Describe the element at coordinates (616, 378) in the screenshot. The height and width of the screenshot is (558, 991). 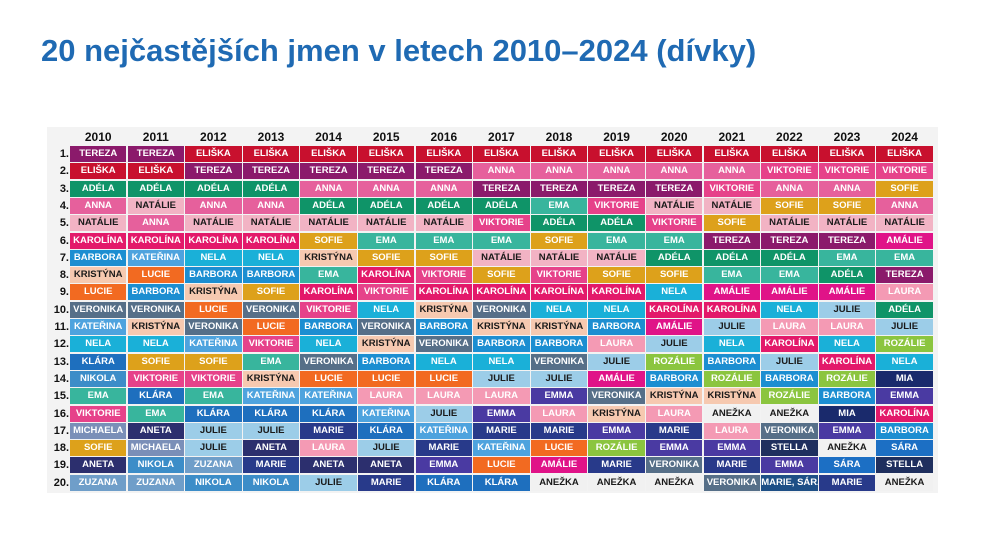
I see `name-cell: AMÁLIE` at that location.